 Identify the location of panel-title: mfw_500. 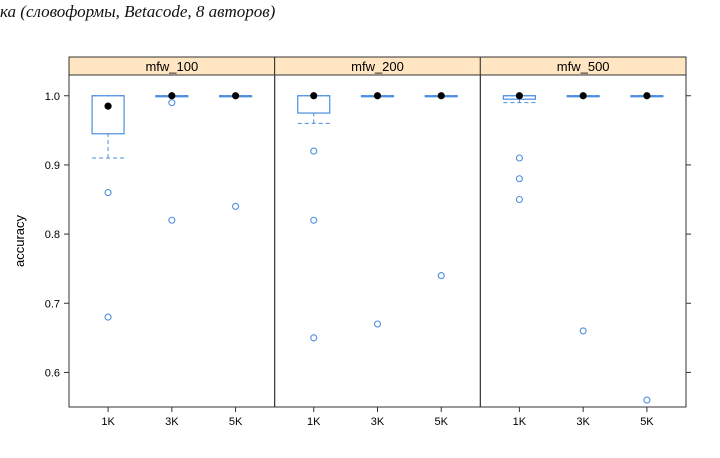
(583, 66).